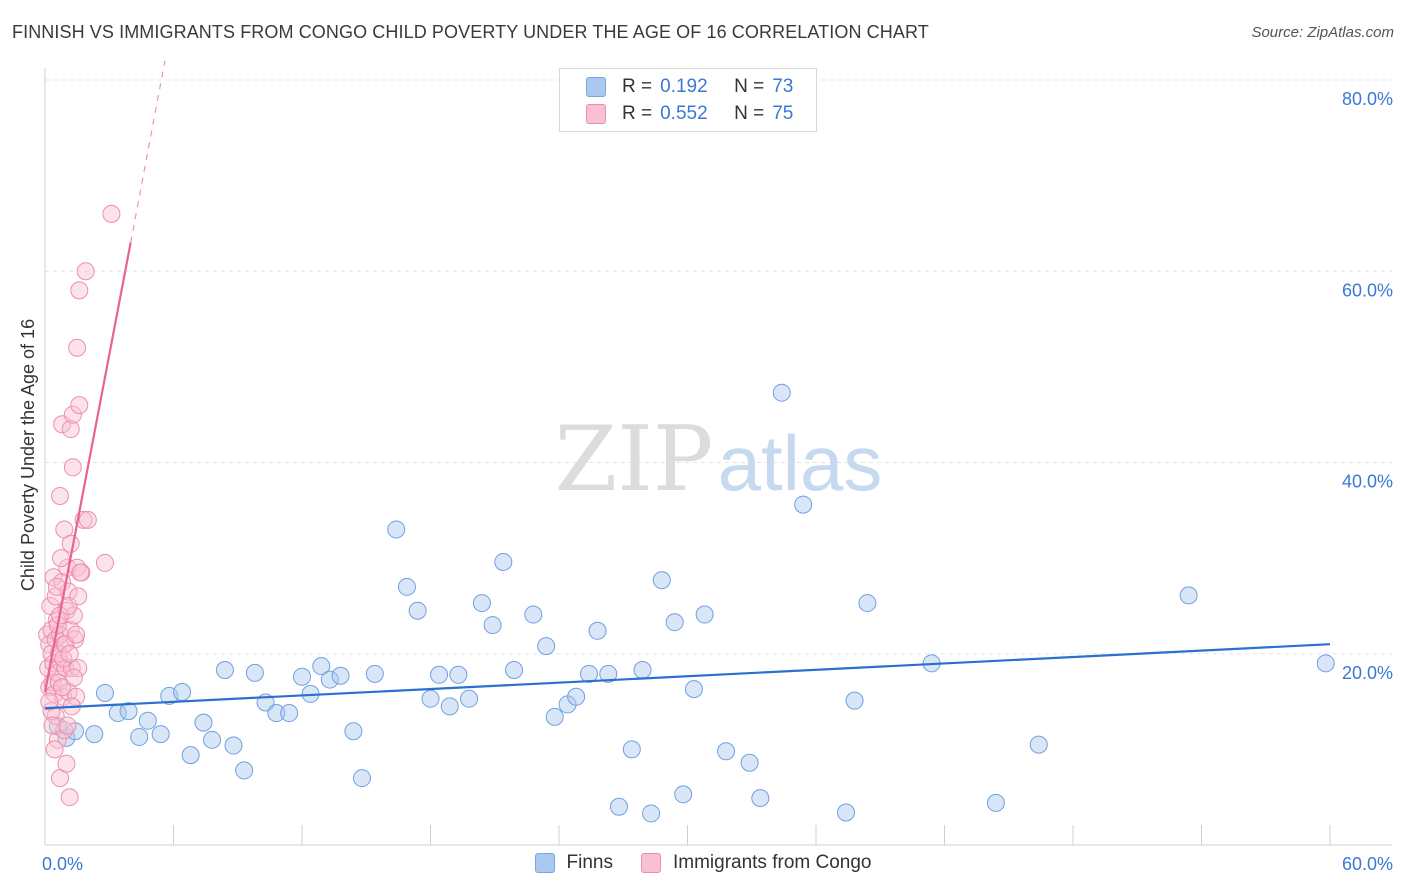  I want to click on watermark-atlas: atlas, so click(800, 463).